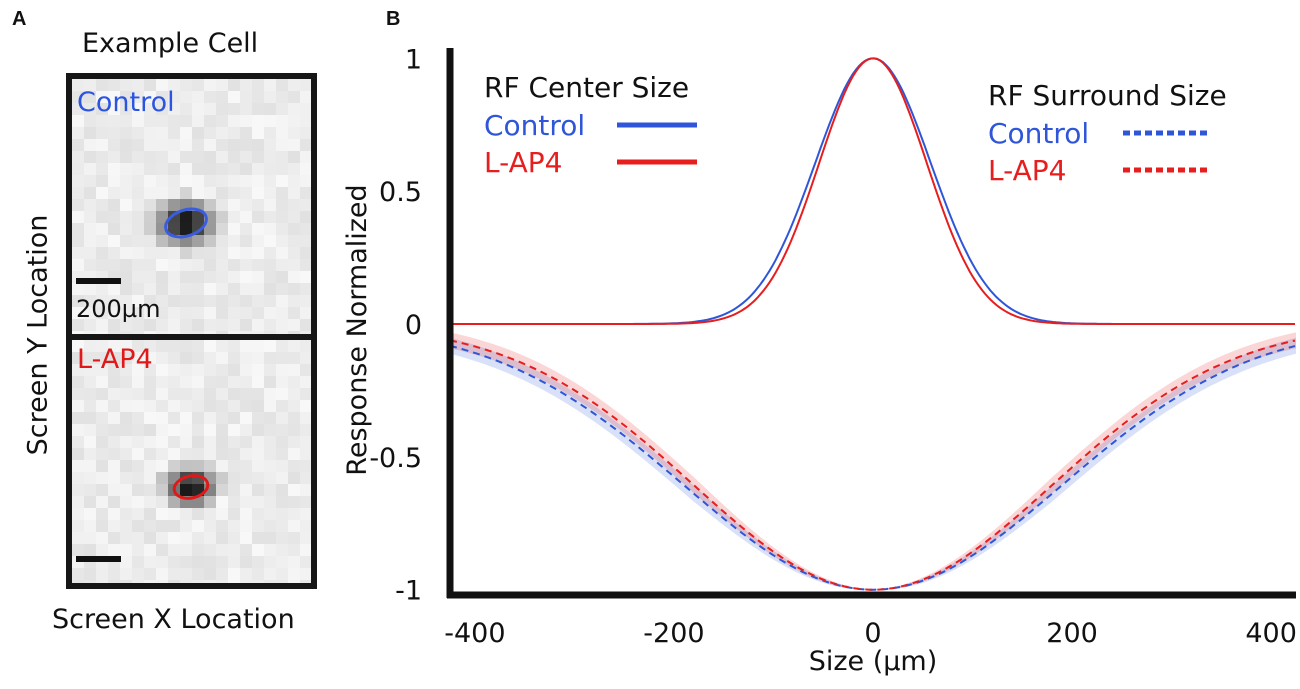 This screenshot has height=689, width=1300. What do you see at coordinates (408, 591) in the screenshot?
I see `y-tick-label: -1` at bounding box center [408, 591].